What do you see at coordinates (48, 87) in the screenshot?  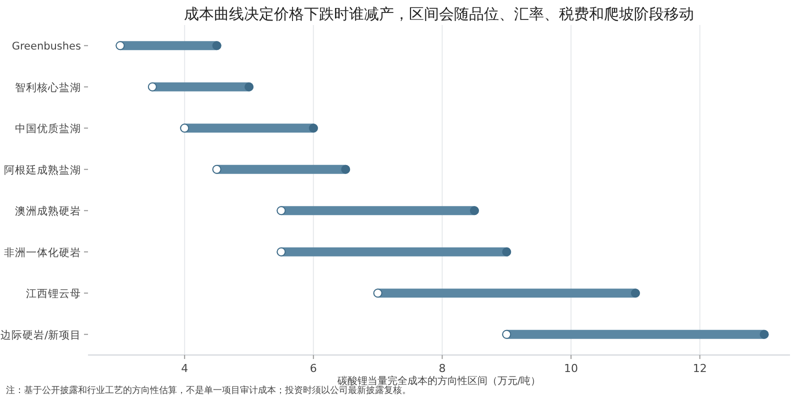 I see `y-tick-label: 智利核心盐湖` at bounding box center [48, 87].